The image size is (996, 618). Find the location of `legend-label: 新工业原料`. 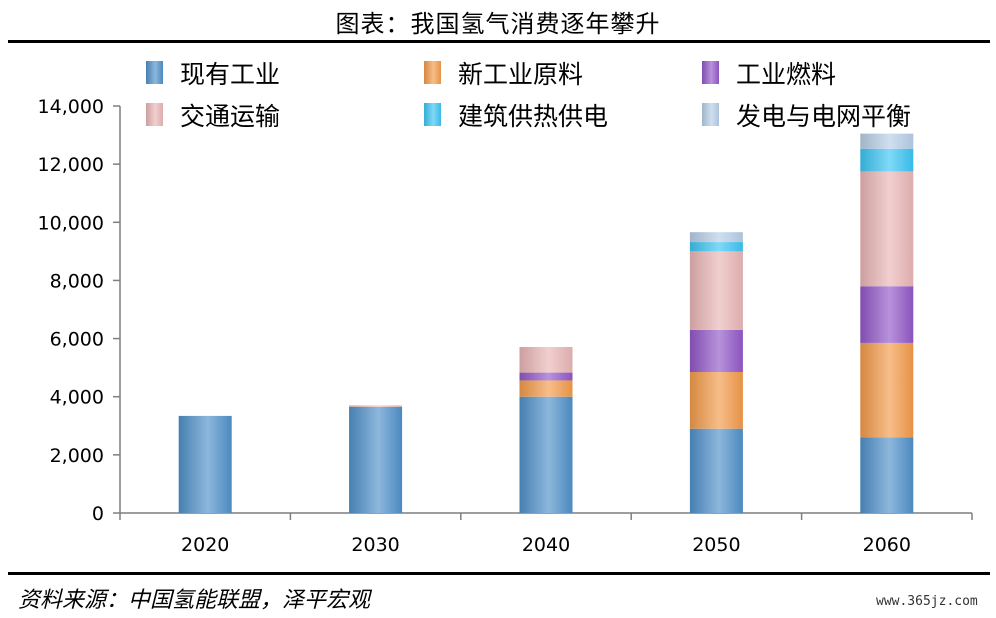

legend-label: 新工业原料 is located at coordinates (520, 74).